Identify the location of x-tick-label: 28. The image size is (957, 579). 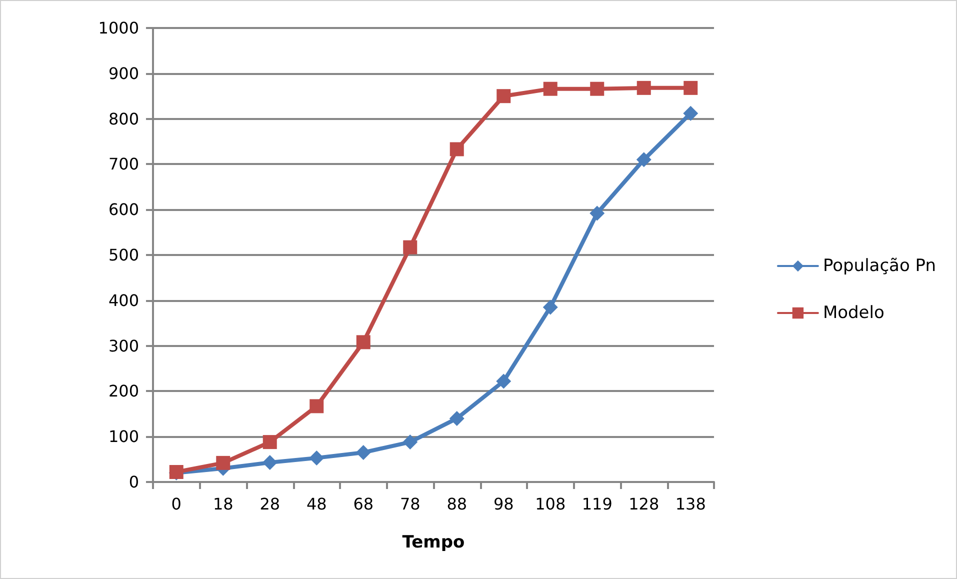
(270, 504).